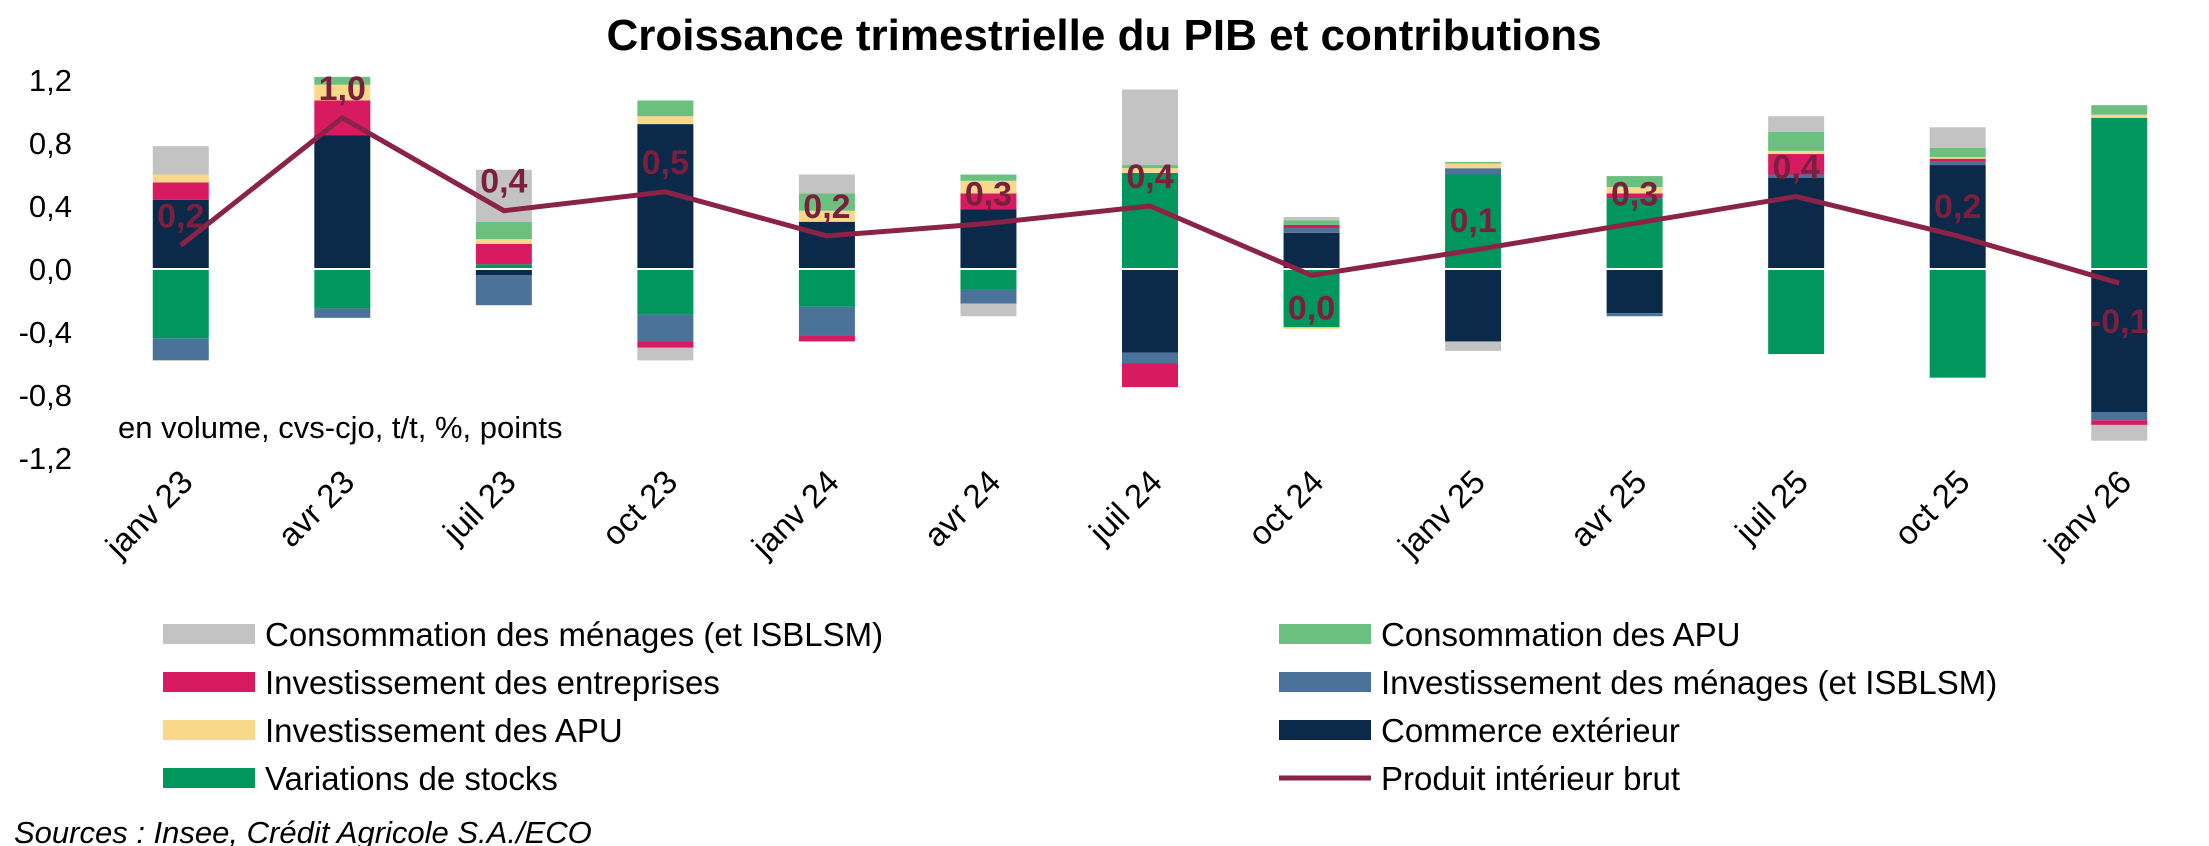 The width and height of the screenshot is (2209, 846). I want to click on legend-label: Investissement des APU, so click(444, 730).